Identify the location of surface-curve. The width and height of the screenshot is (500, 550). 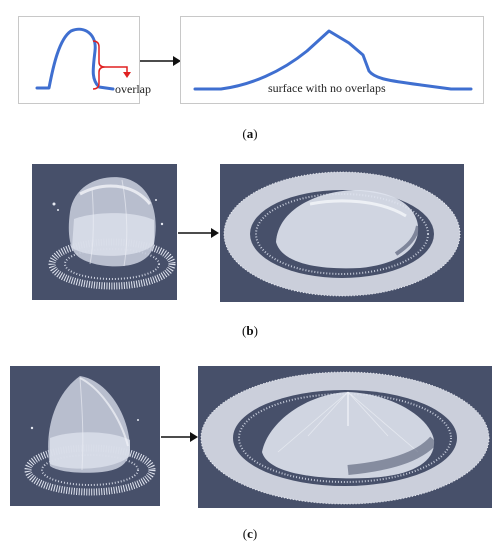
(333, 60).